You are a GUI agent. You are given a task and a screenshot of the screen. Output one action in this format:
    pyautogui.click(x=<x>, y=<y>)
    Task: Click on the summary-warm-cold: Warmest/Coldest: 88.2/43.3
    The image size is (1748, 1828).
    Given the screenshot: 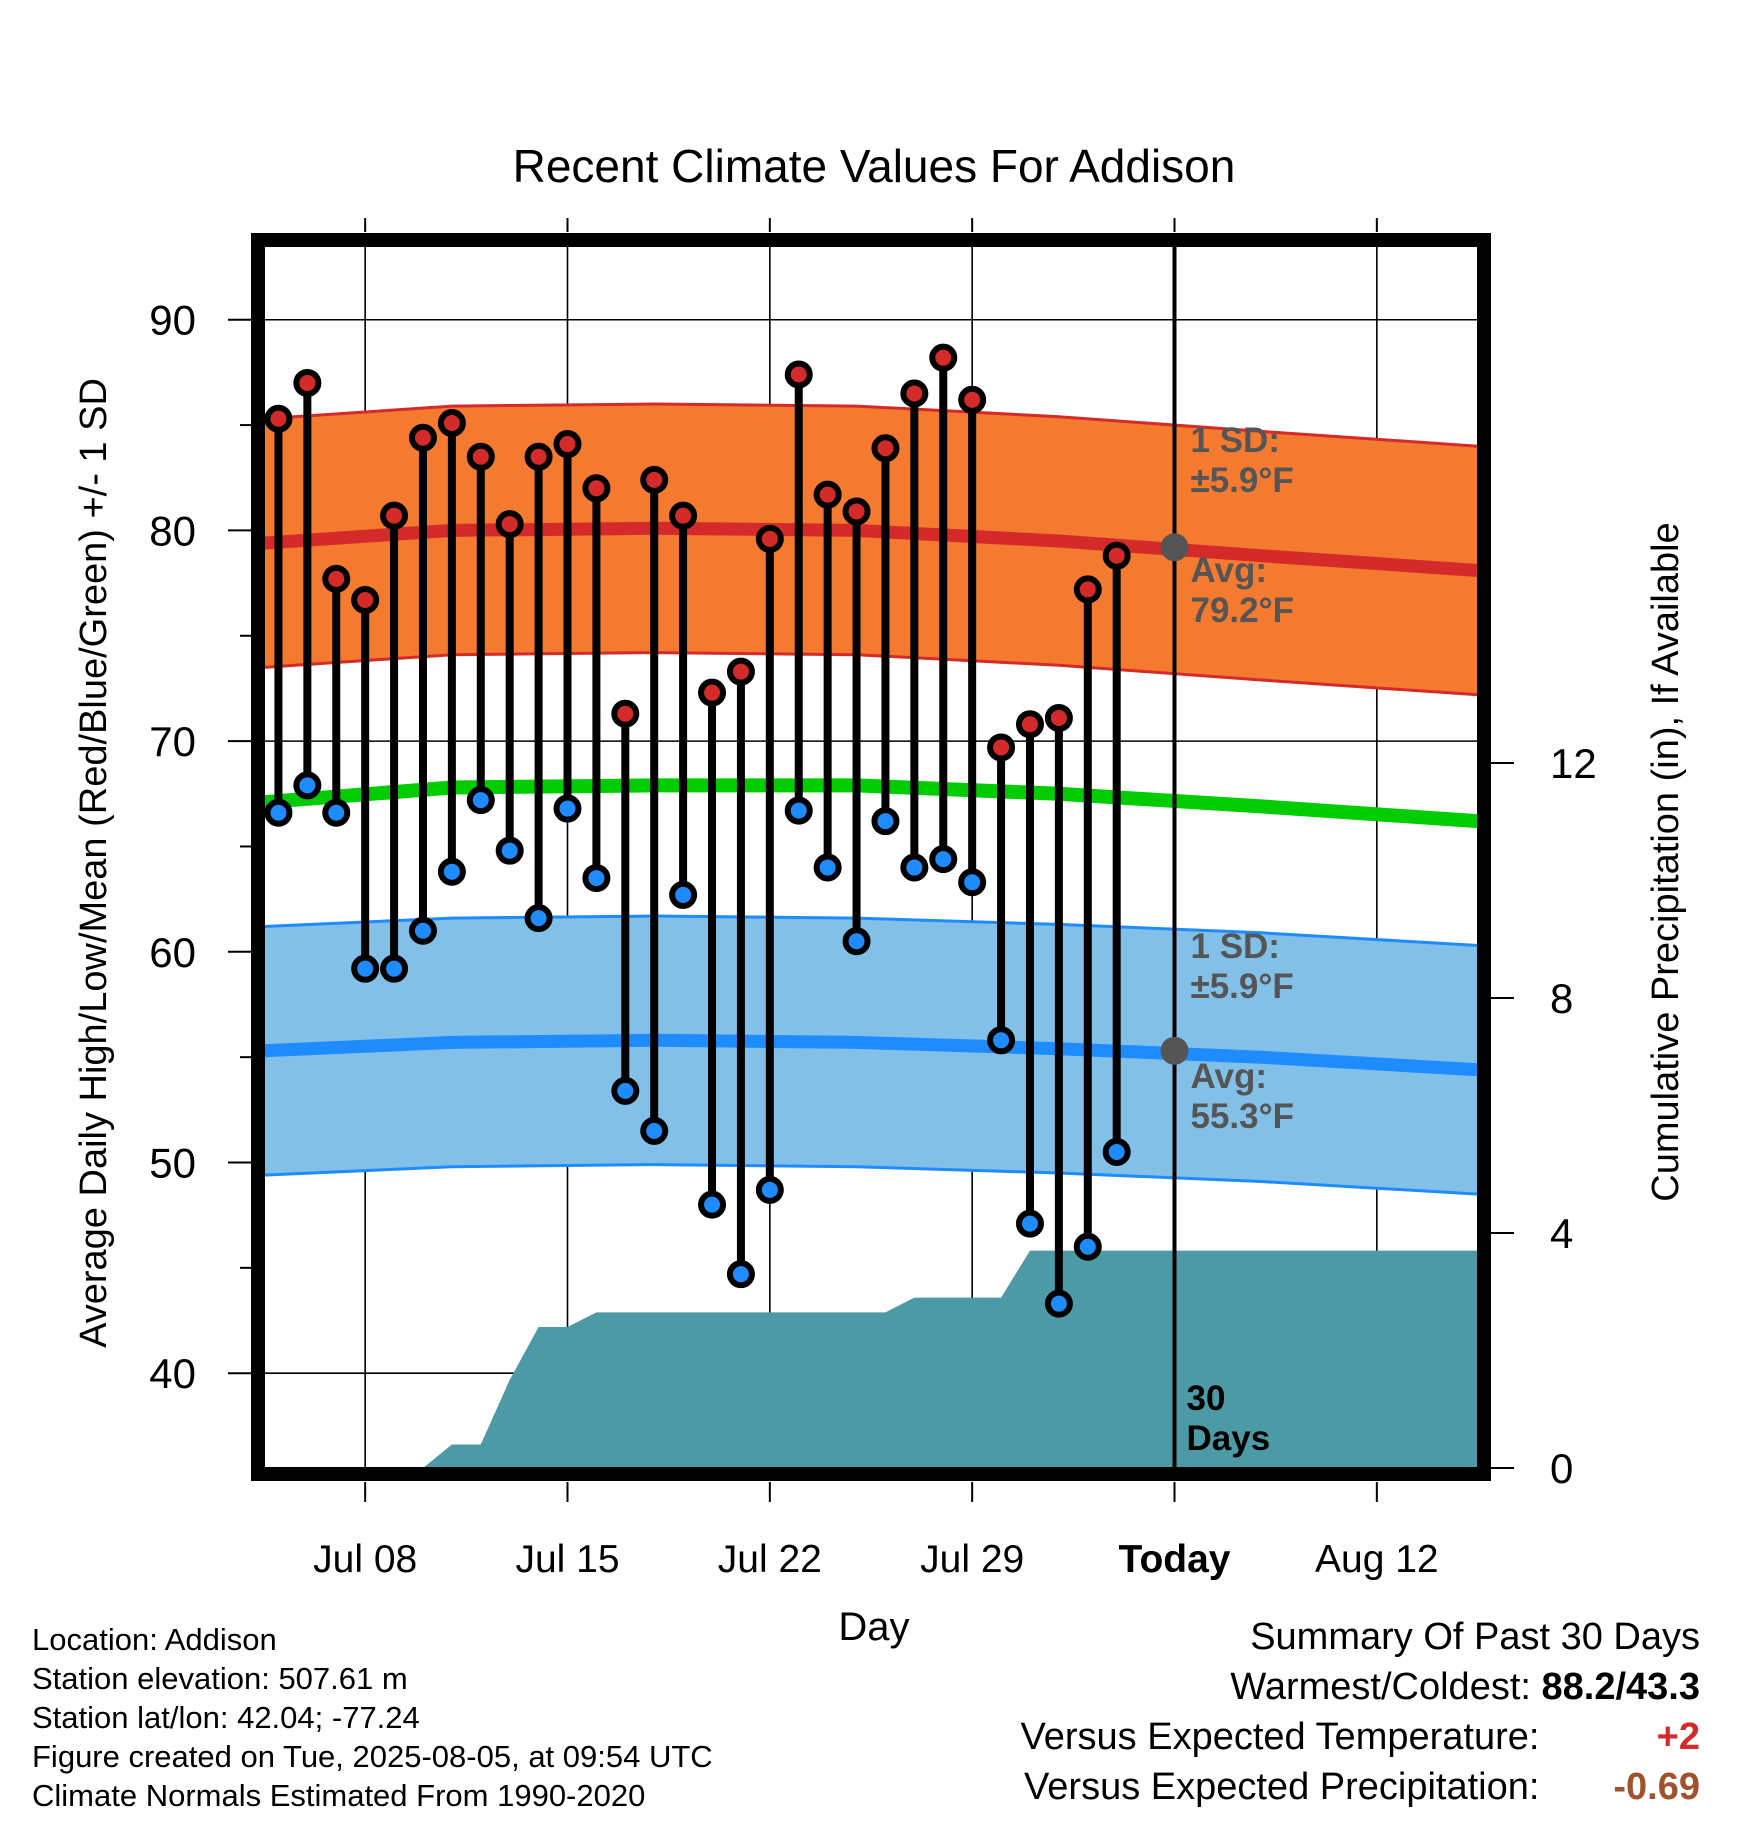 What is the action you would take?
    pyautogui.click(x=1360, y=1687)
    